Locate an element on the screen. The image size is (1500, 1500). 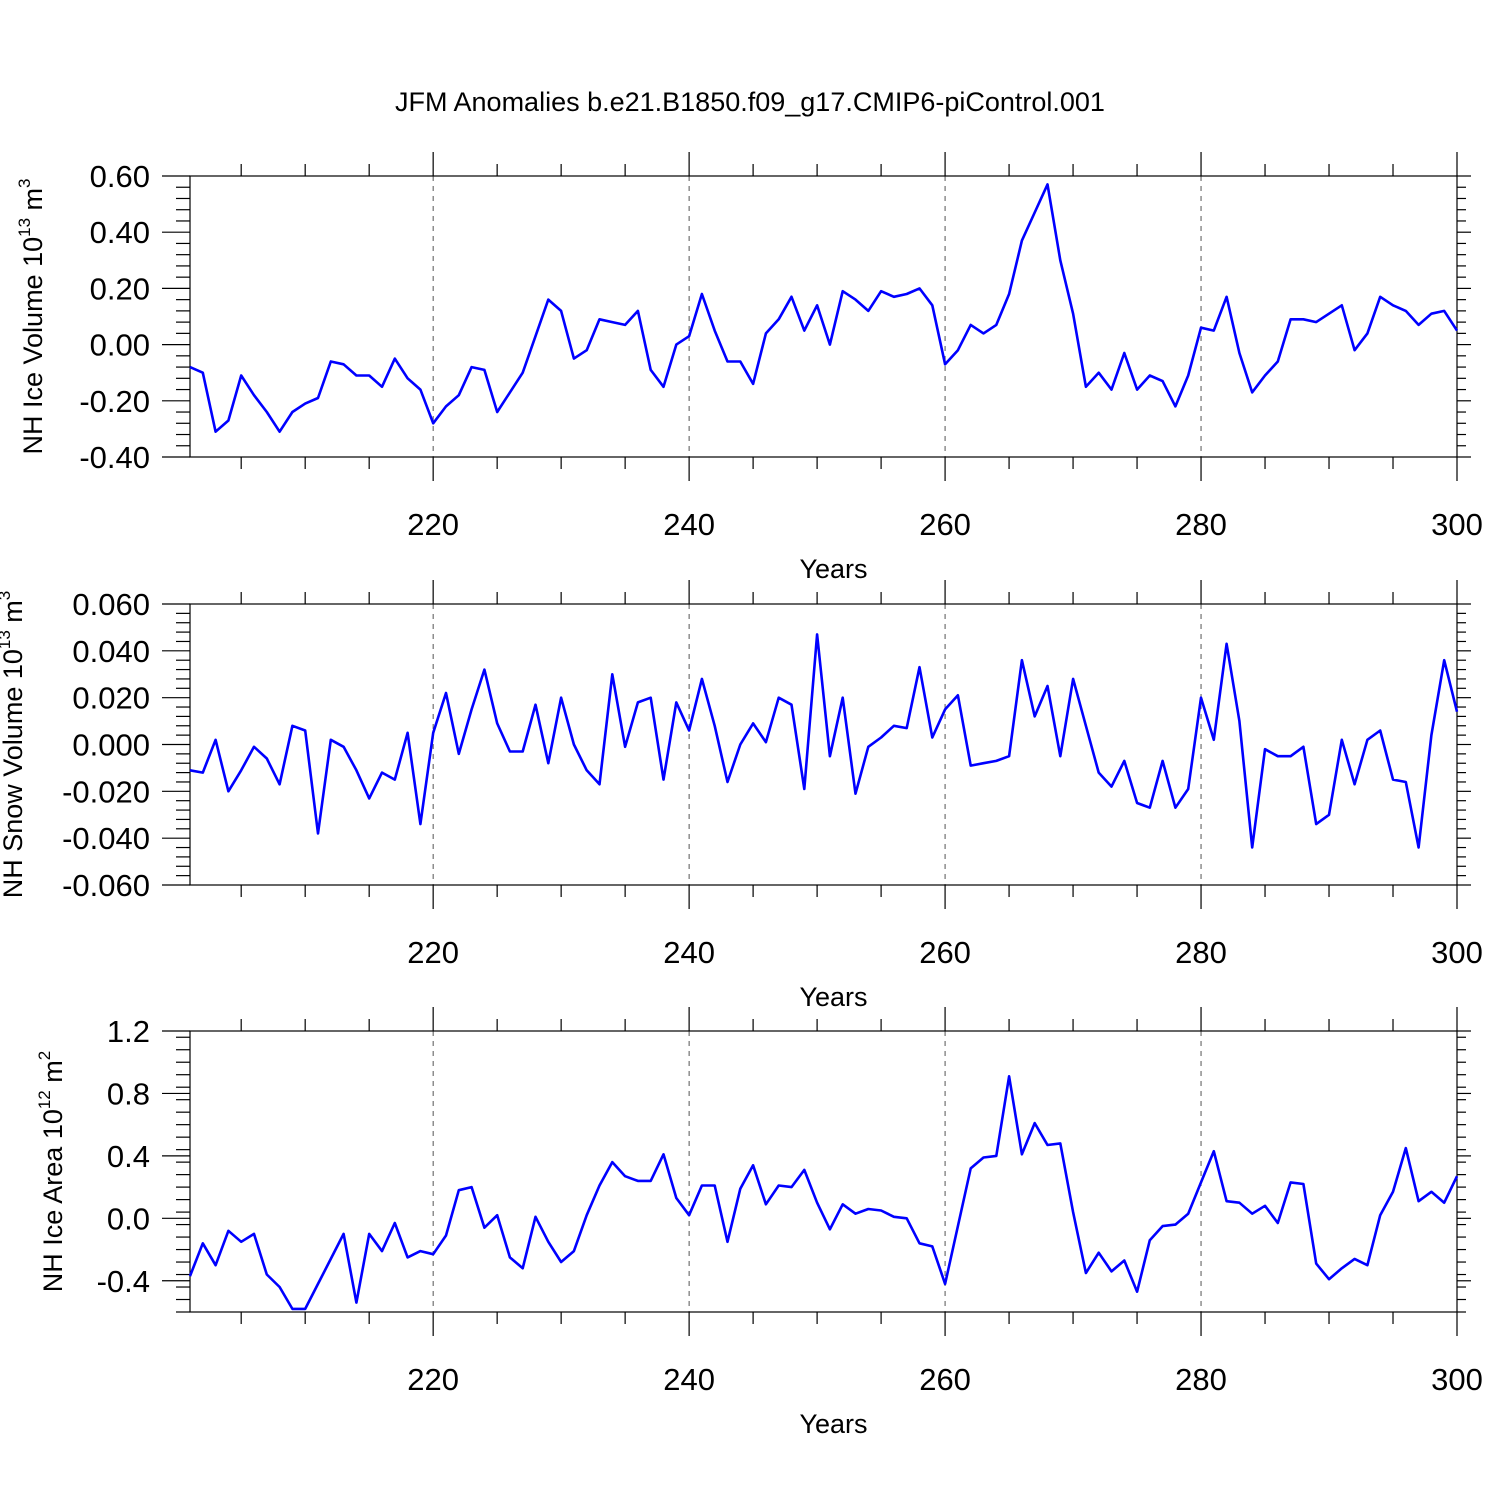
y-tick-label-0.020: 0.020 is located at coordinates (111, 698).